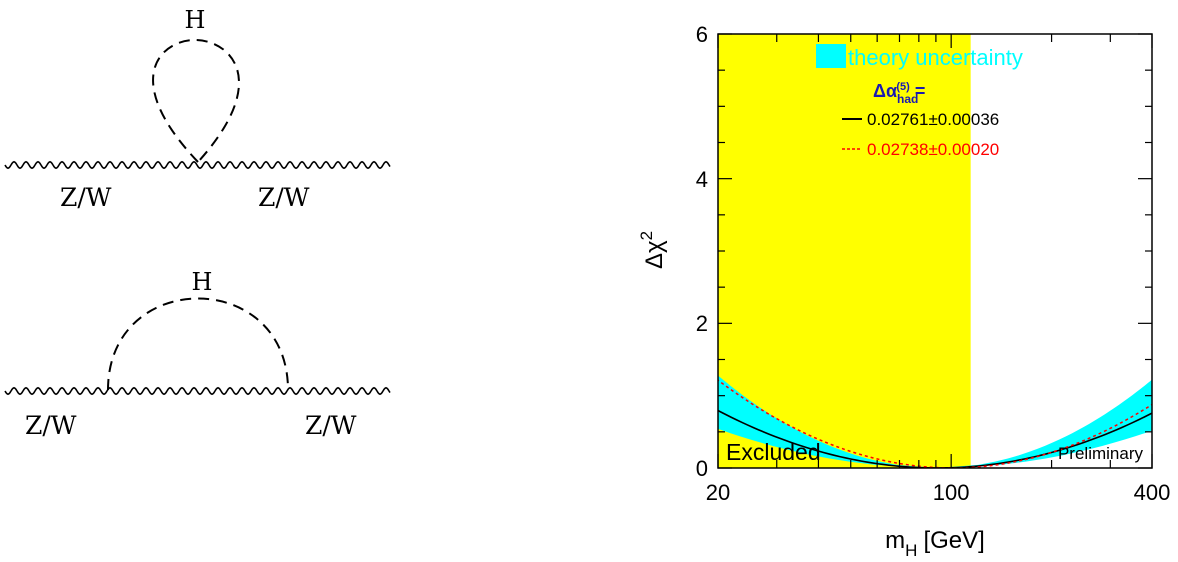  I want to click on self-energy-diagram: H Z/W Z/W, so click(197, 354).